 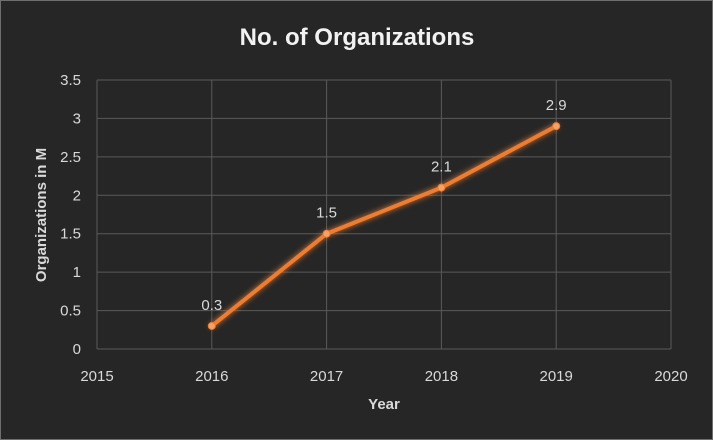 I want to click on x-tick-label: 2015, so click(x=96, y=376).